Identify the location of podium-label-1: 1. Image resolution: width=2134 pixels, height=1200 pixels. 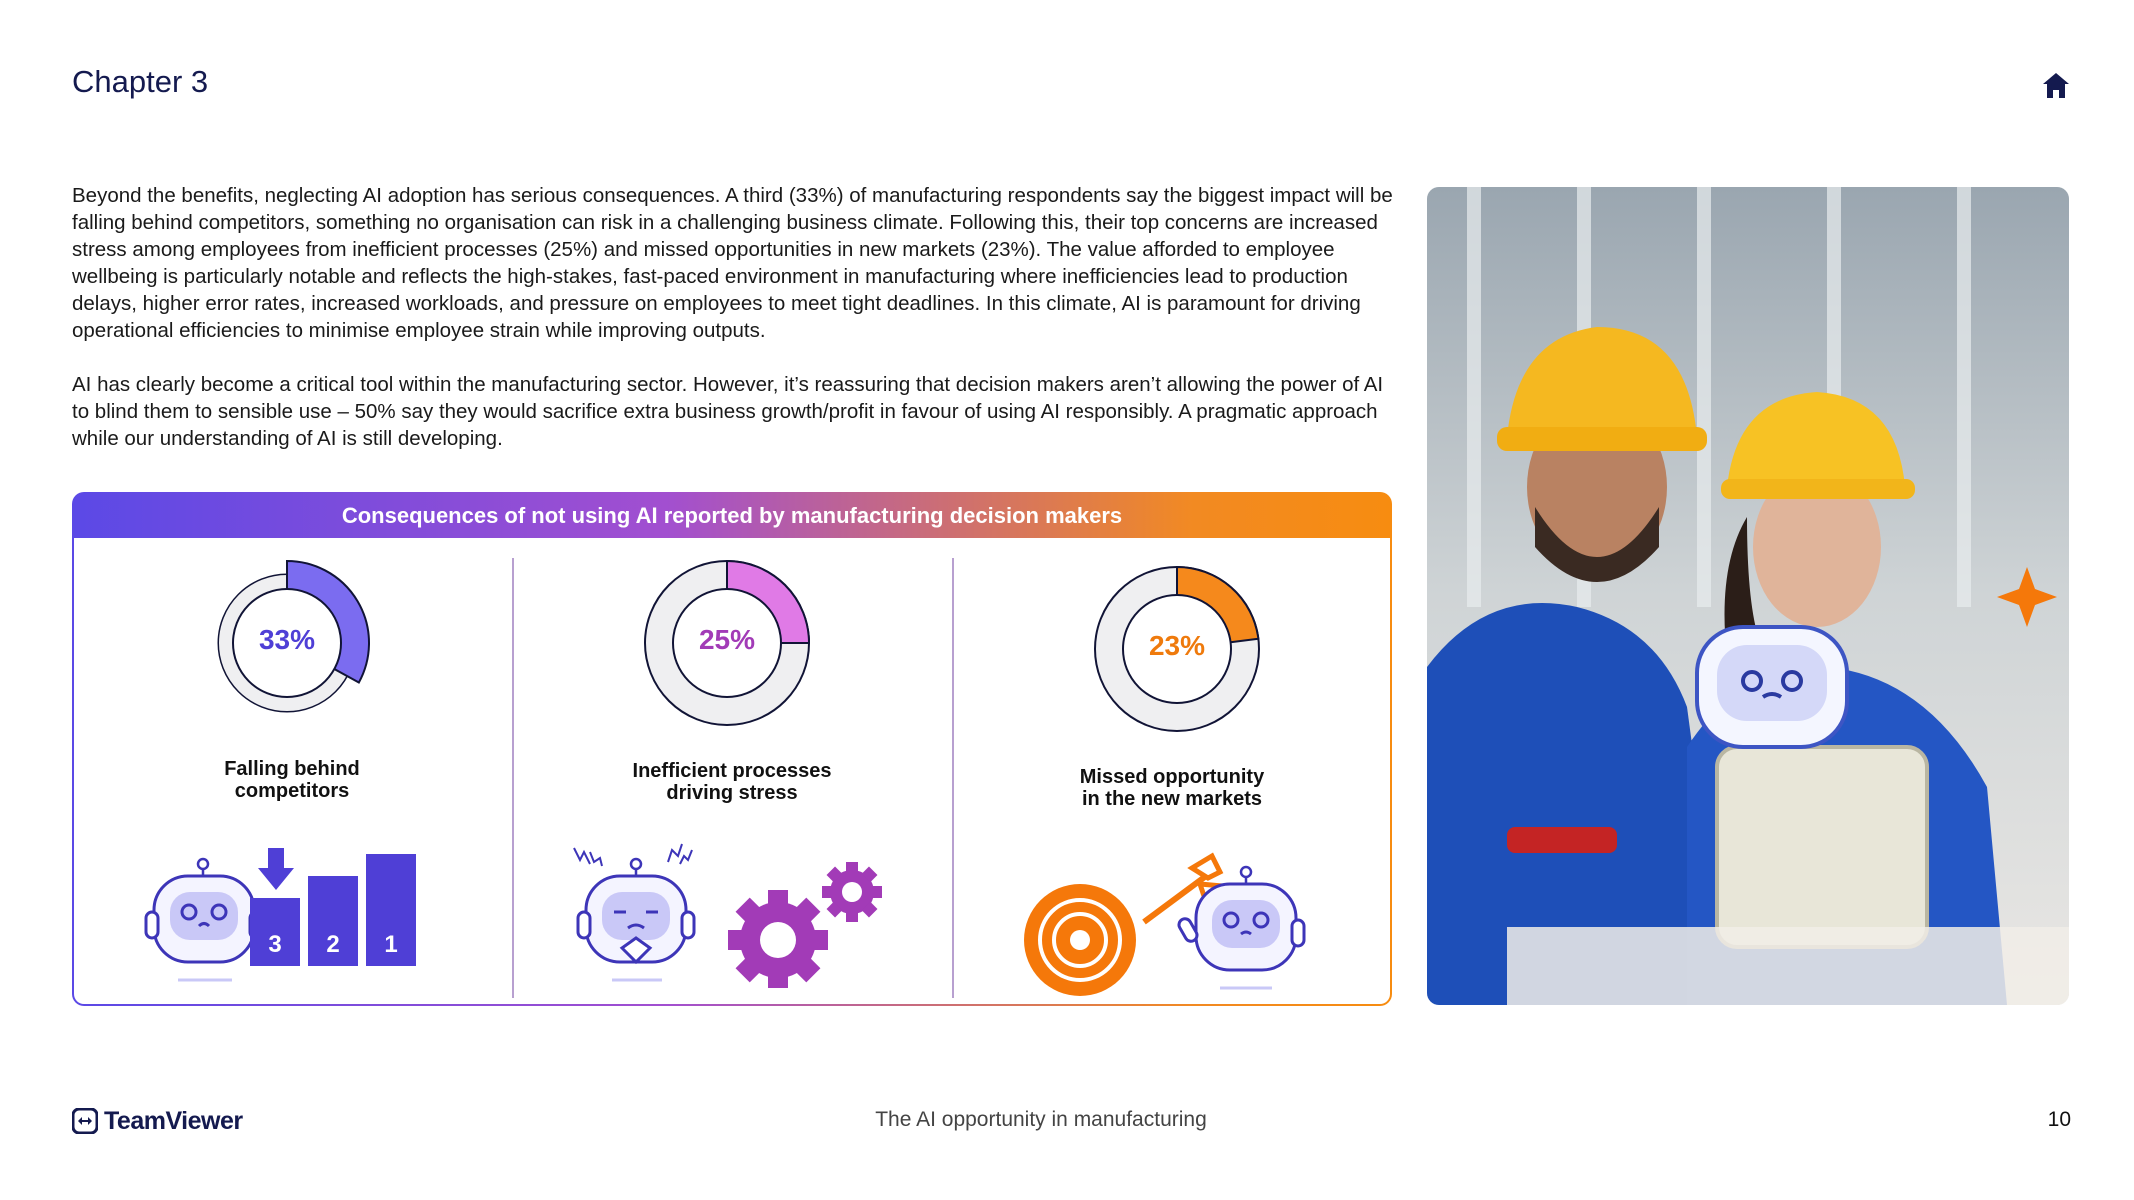
(390, 944).